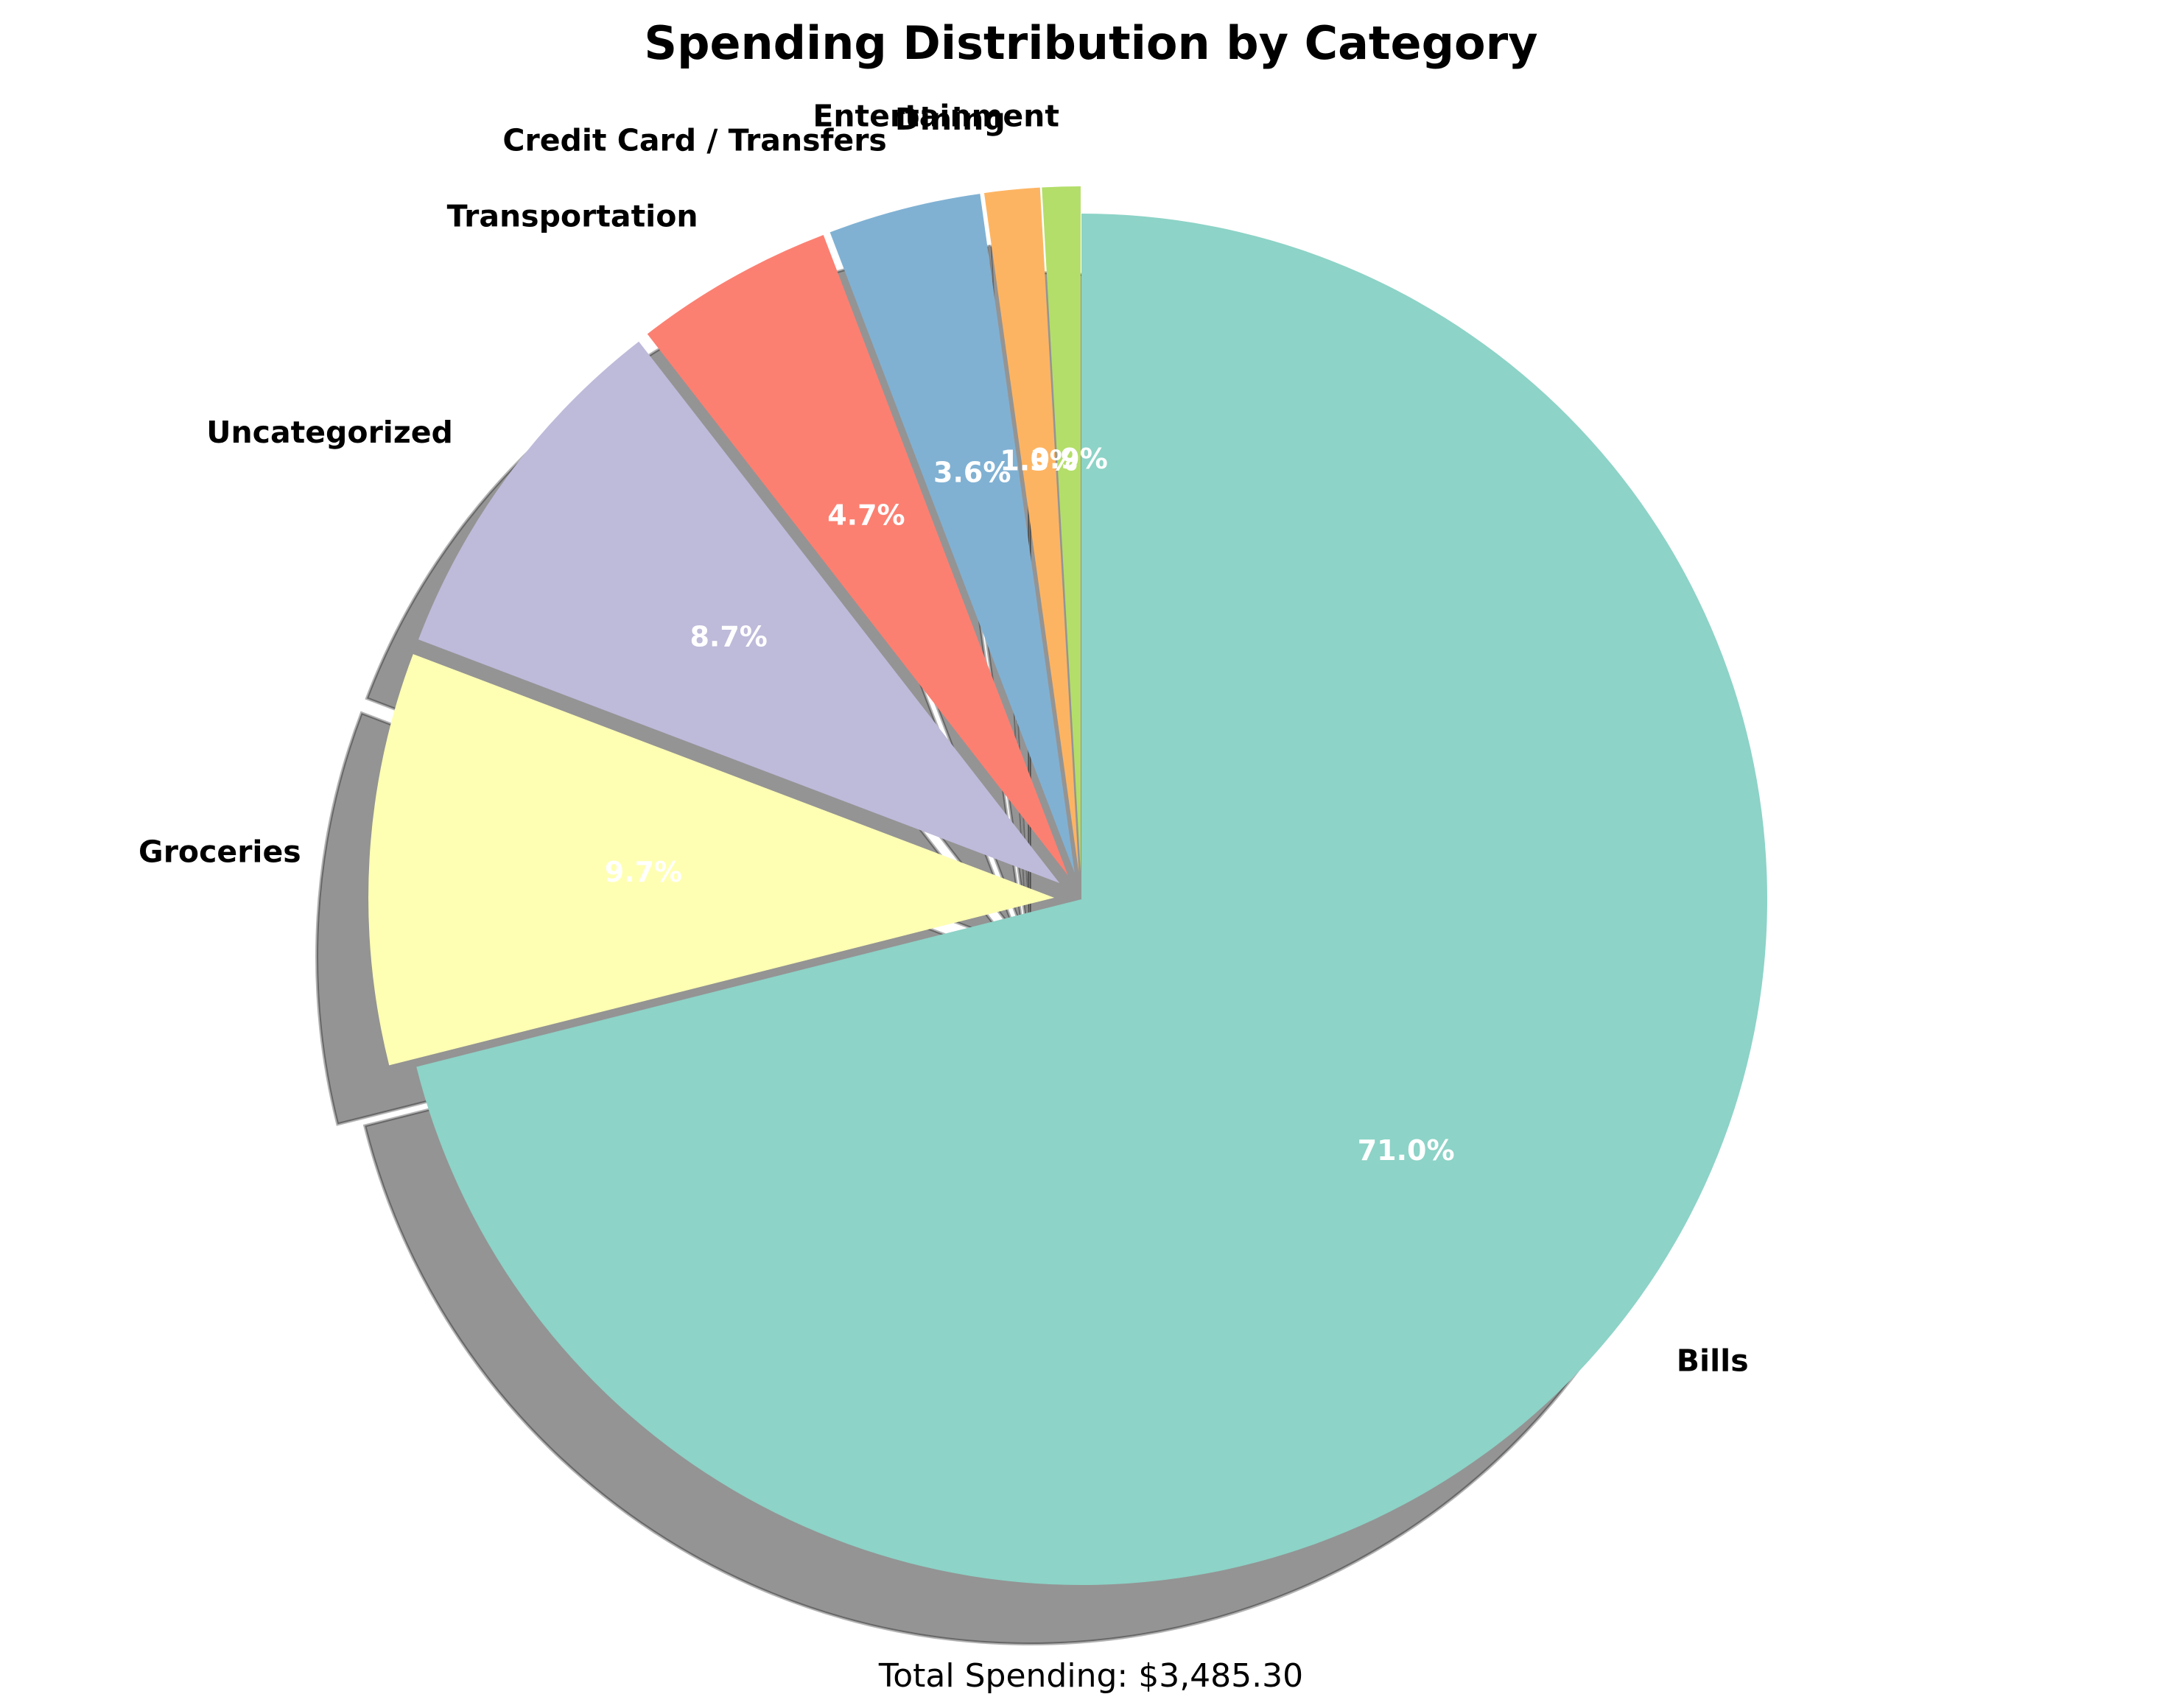 The width and height of the screenshot is (2182, 1708). What do you see at coordinates (1068, 459) in the screenshot?
I see `slice-percent-entertainment: 0.9%` at bounding box center [1068, 459].